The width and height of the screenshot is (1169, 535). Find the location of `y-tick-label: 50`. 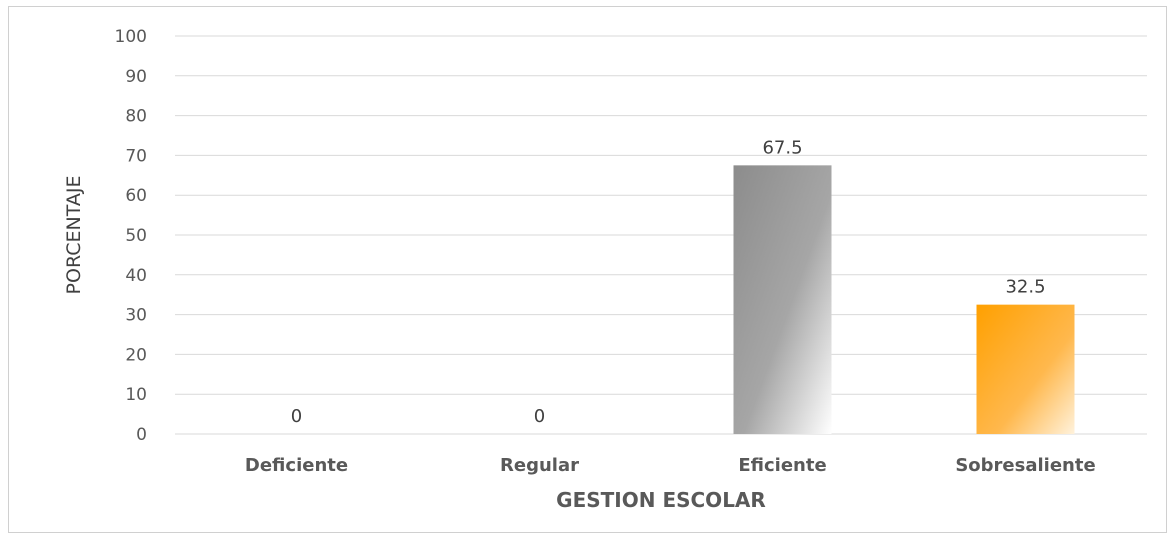

y-tick-label: 50 is located at coordinates (136, 236).